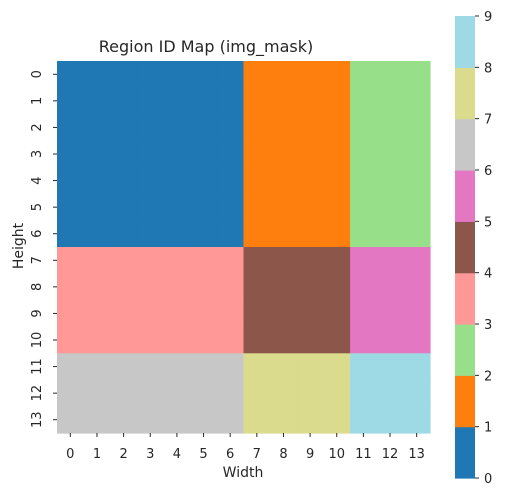 This screenshot has width=507, height=496. I want to click on colorbar-tick-label: 9, so click(488, 17).